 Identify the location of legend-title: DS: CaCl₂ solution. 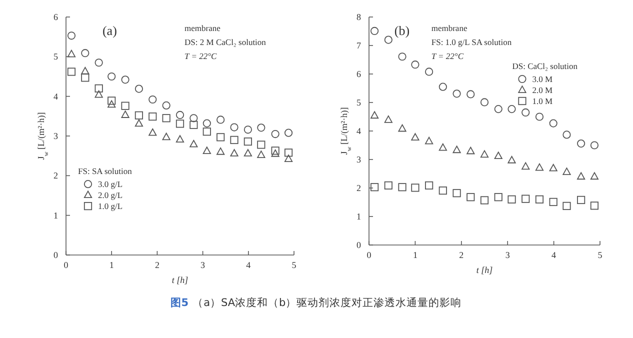
(545, 66).